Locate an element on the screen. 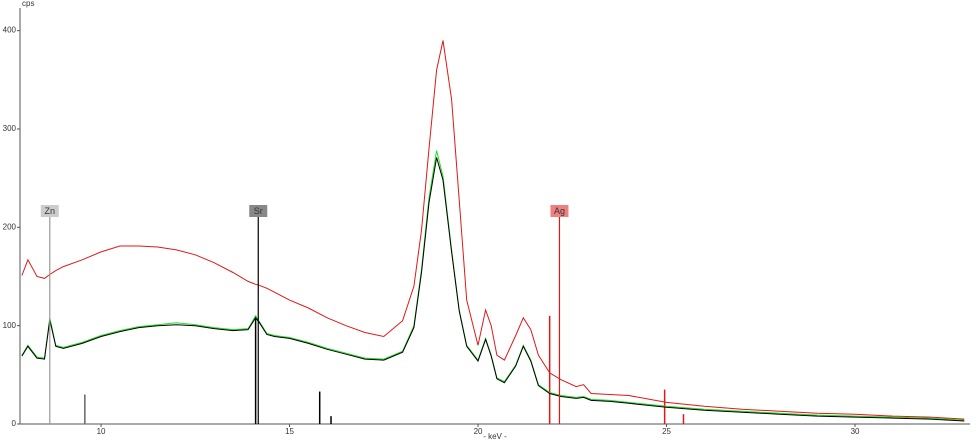 The width and height of the screenshot is (975, 445). x-tick-label: 10 is located at coordinates (101, 431).